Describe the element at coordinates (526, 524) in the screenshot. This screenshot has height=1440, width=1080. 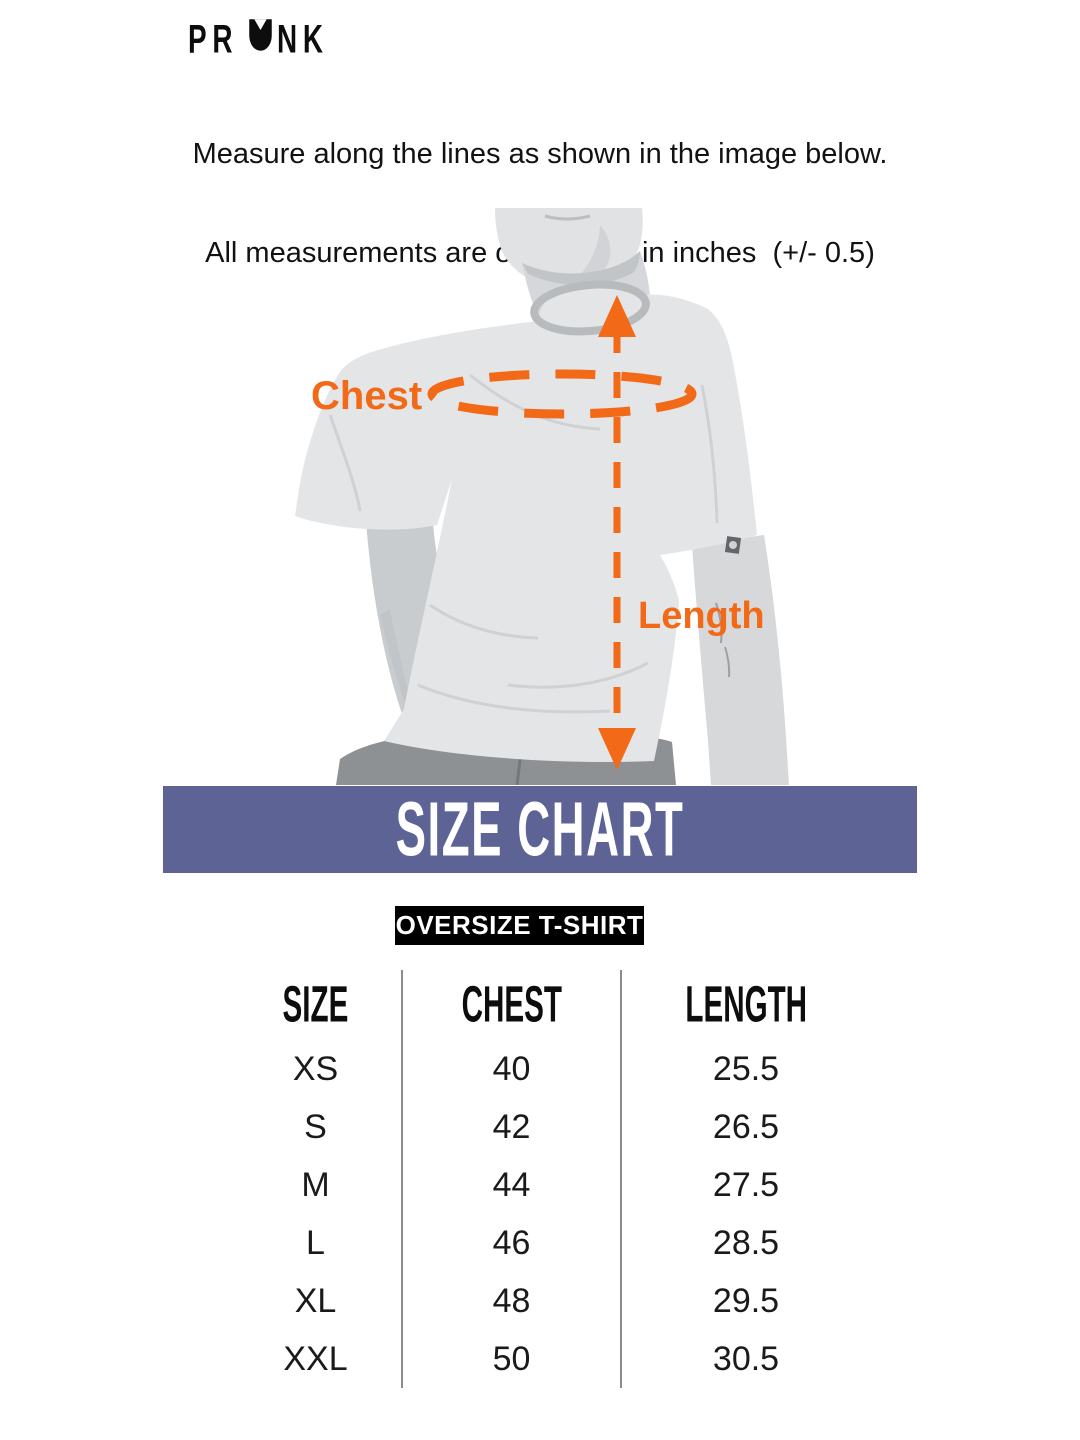
I see `model-tshirt` at that location.